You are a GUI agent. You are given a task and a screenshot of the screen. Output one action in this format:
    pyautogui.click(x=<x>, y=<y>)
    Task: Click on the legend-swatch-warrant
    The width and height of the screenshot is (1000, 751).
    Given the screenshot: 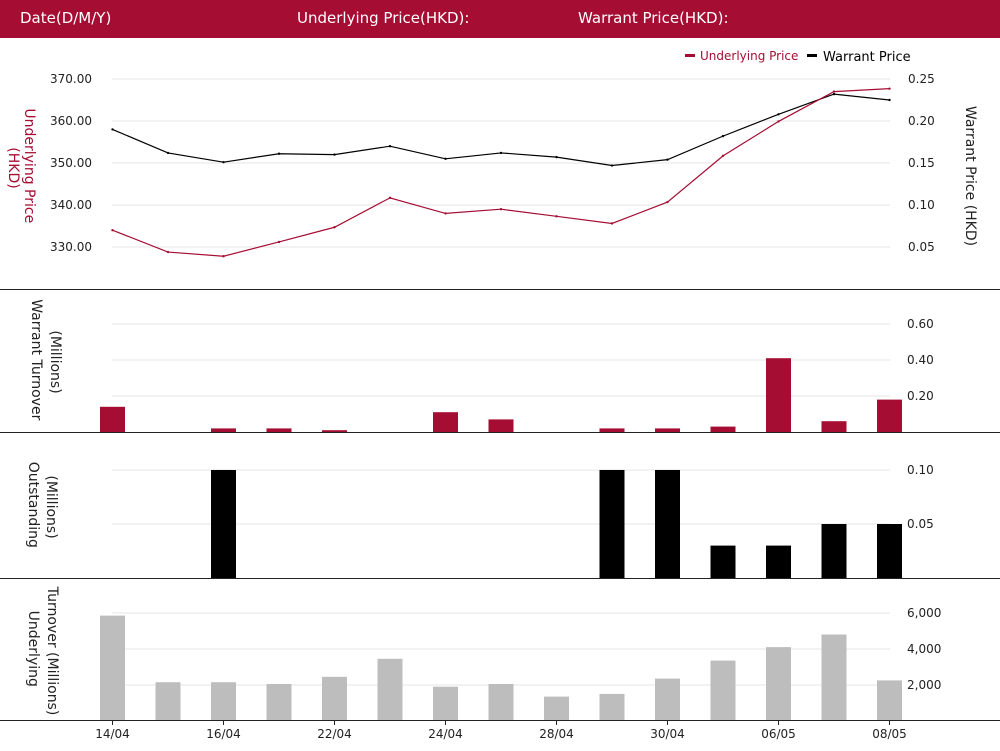 What is the action you would take?
    pyautogui.click(x=812, y=55)
    